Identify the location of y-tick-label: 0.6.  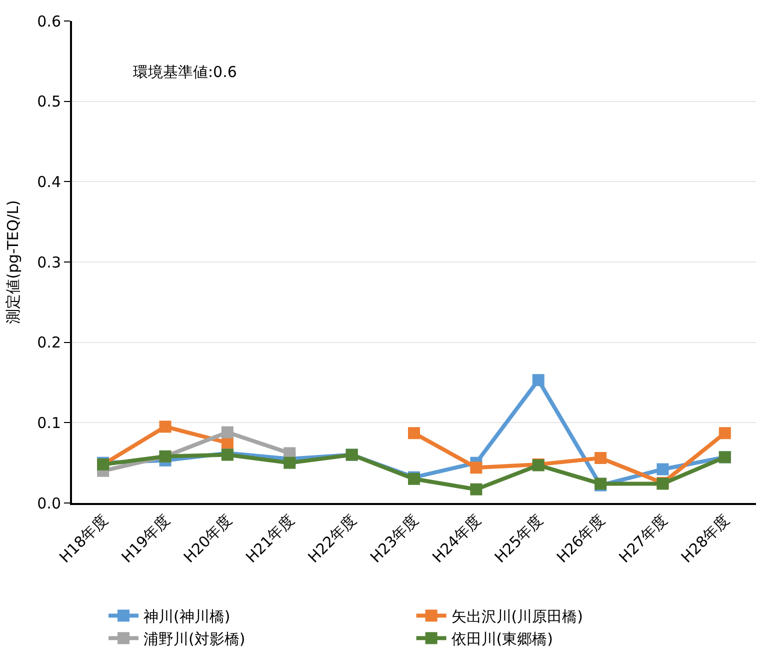
(49, 21).